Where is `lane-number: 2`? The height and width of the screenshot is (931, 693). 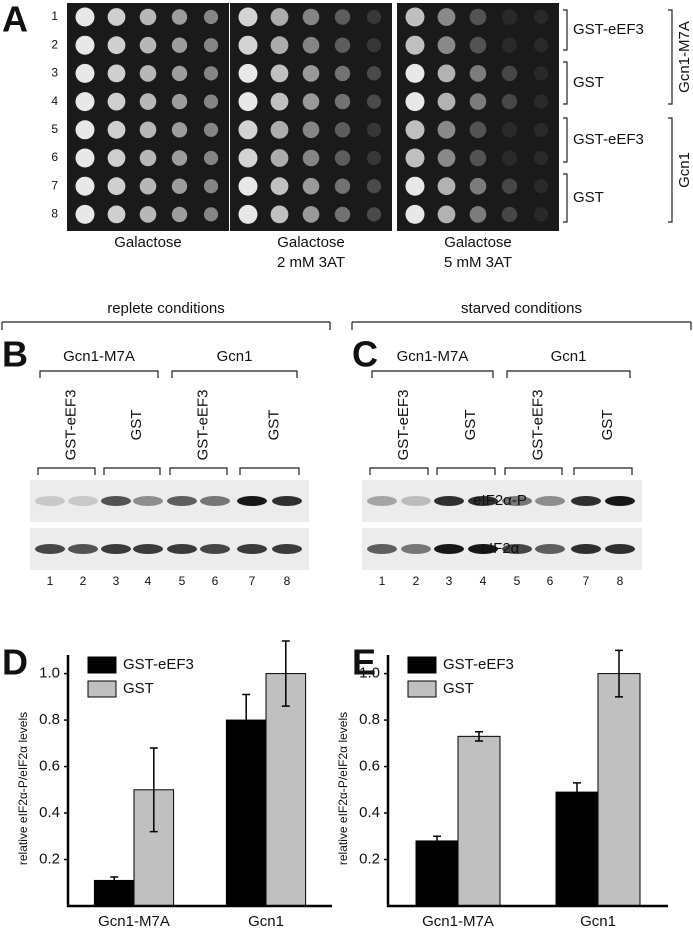
lane-number: 2 is located at coordinates (416, 581).